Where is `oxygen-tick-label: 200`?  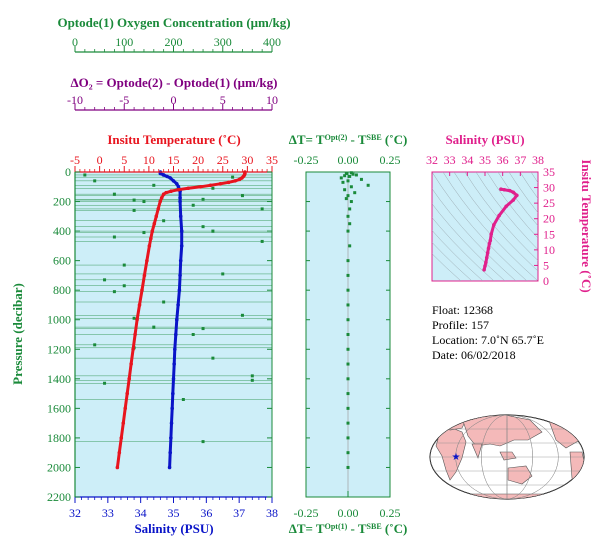 oxygen-tick-label: 200 is located at coordinates (174, 42).